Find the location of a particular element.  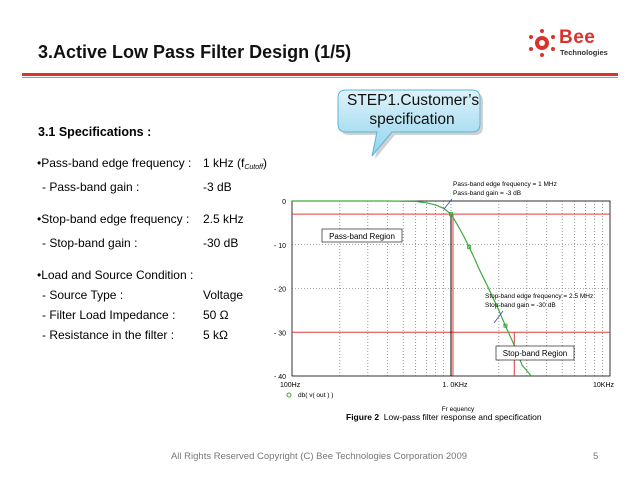

spec-label: - Resistance in the filter : is located at coordinates (108, 335).